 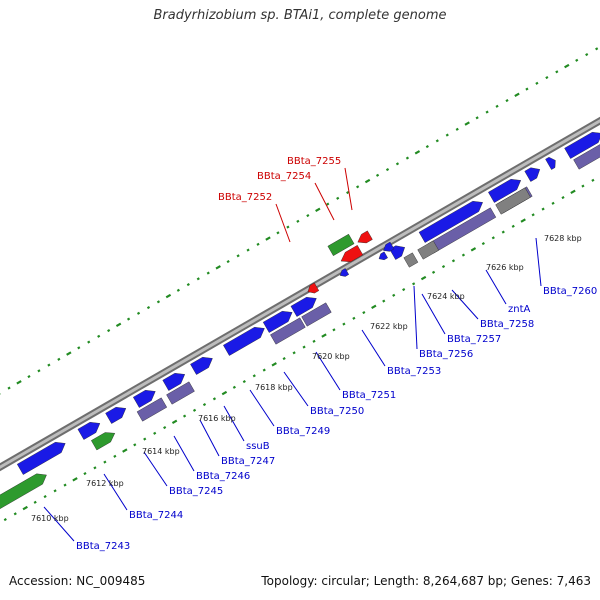 What do you see at coordinates (217, 418) in the screenshot?
I see `kbp-label: 7616 kbp` at bounding box center [217, 418].